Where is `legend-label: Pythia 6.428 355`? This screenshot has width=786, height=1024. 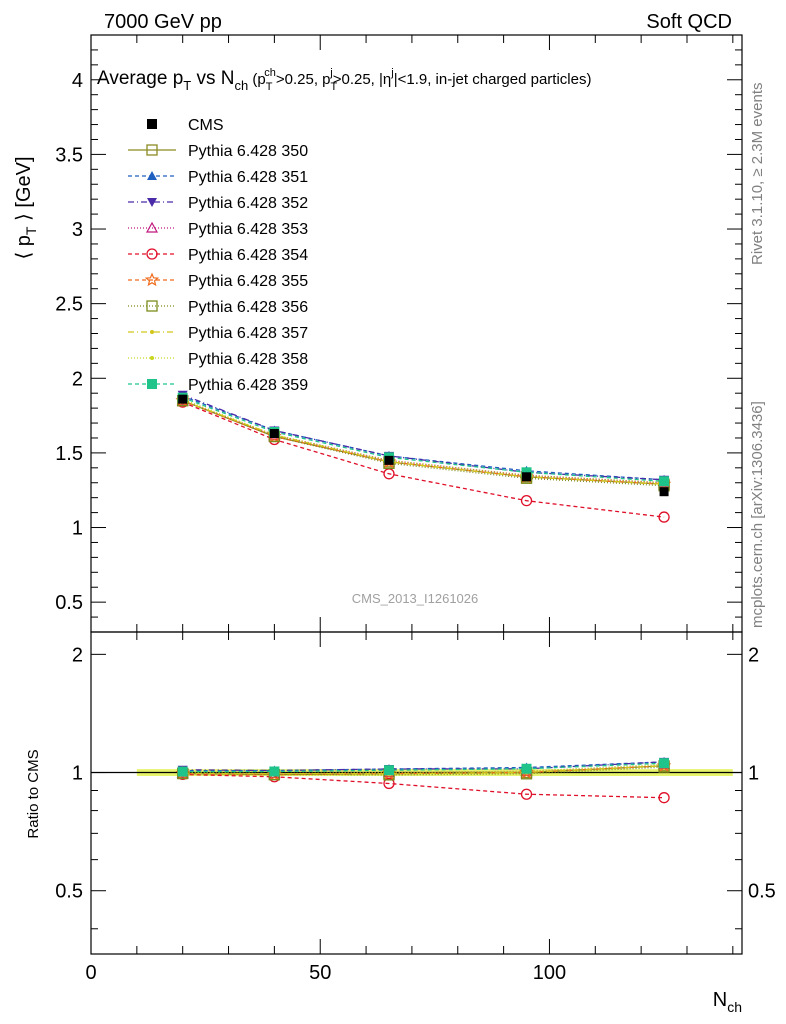 legend-label: Pythia 6.428 355 is located at coordinates (248, 281).